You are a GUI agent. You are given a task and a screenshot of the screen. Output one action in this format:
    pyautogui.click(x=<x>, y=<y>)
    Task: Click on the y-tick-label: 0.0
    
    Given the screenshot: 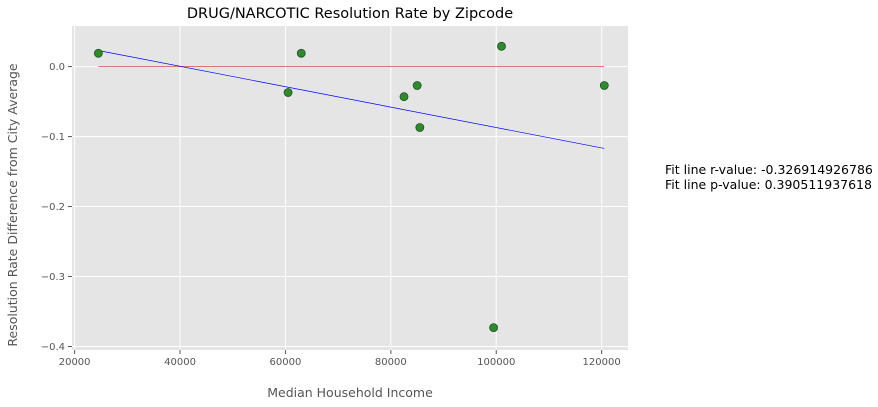 What is the action you would take?
    pyautogui.click(x=57, y=67)
    